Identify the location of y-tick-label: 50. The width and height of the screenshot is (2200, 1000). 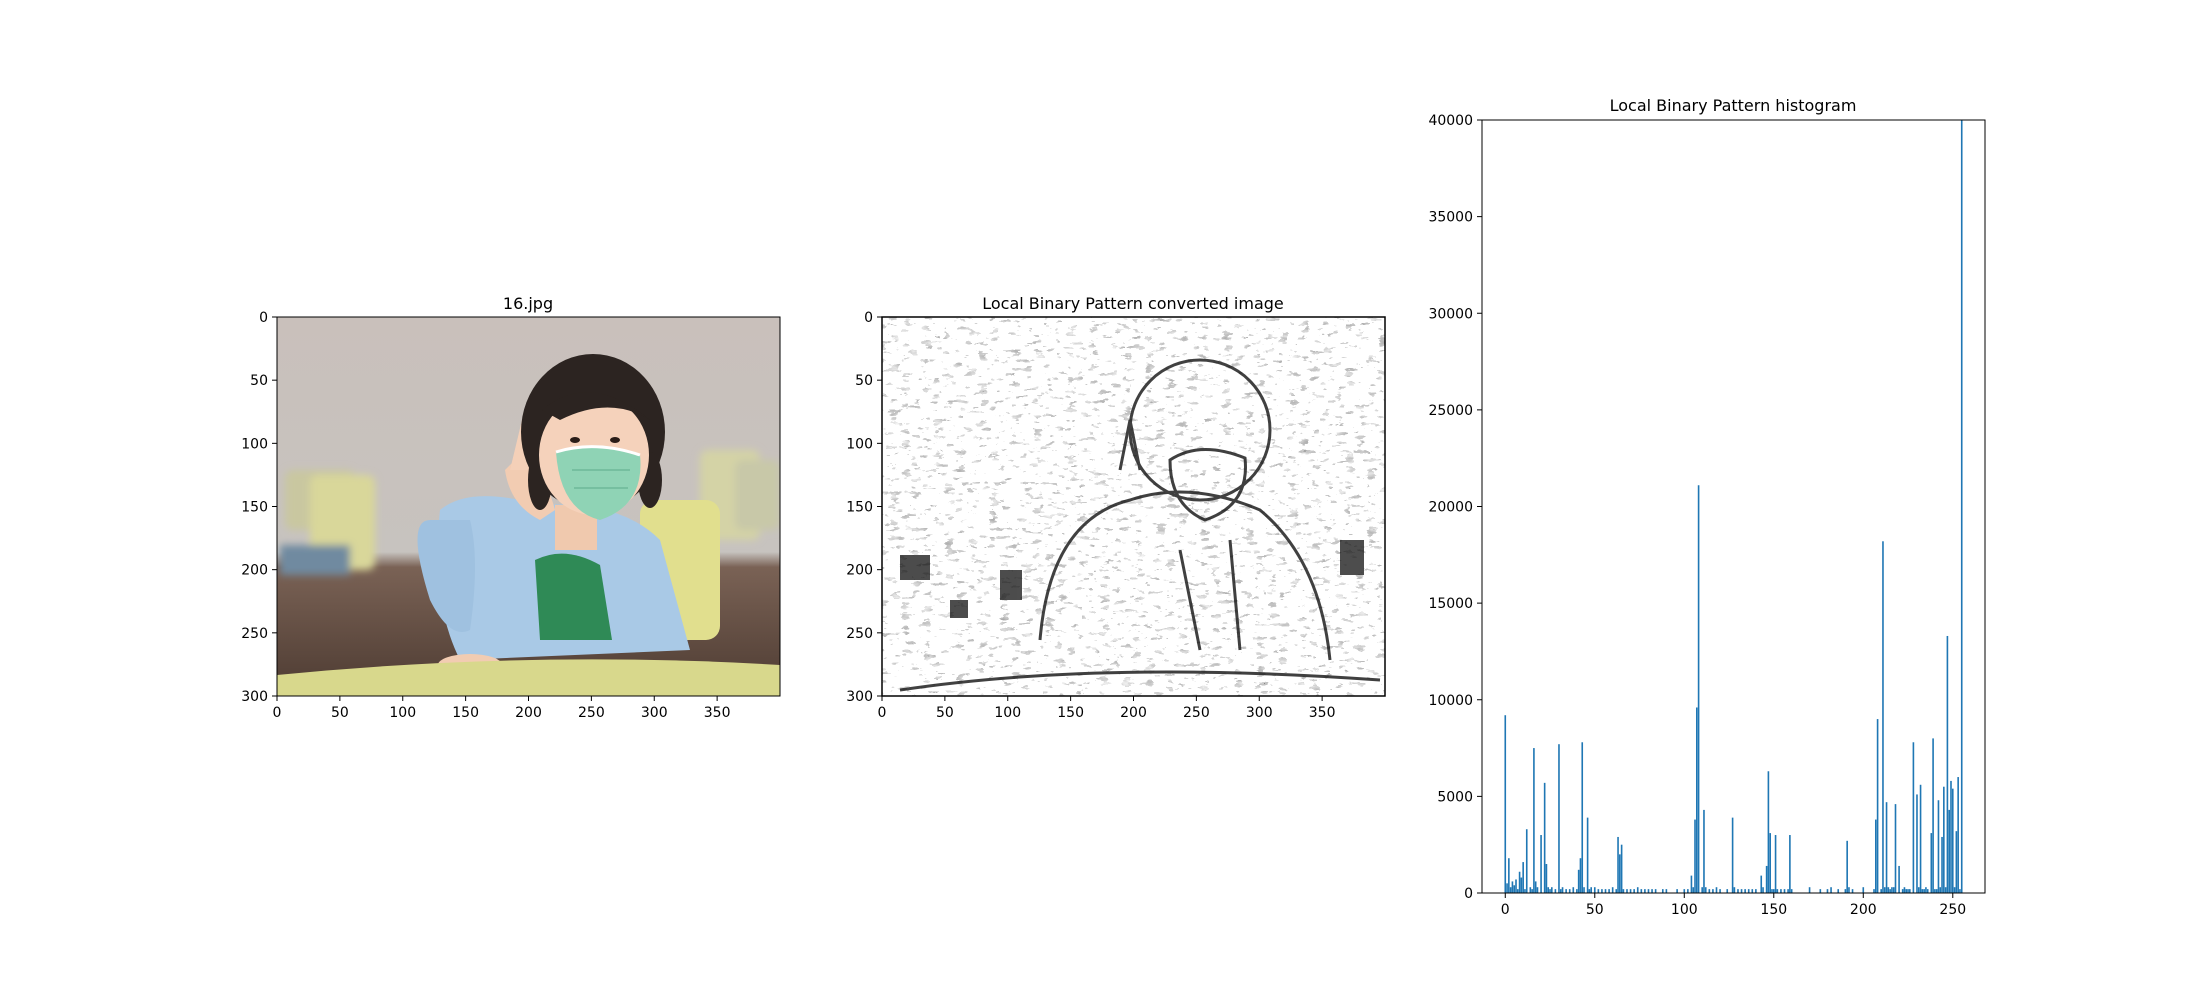
(864, 381).